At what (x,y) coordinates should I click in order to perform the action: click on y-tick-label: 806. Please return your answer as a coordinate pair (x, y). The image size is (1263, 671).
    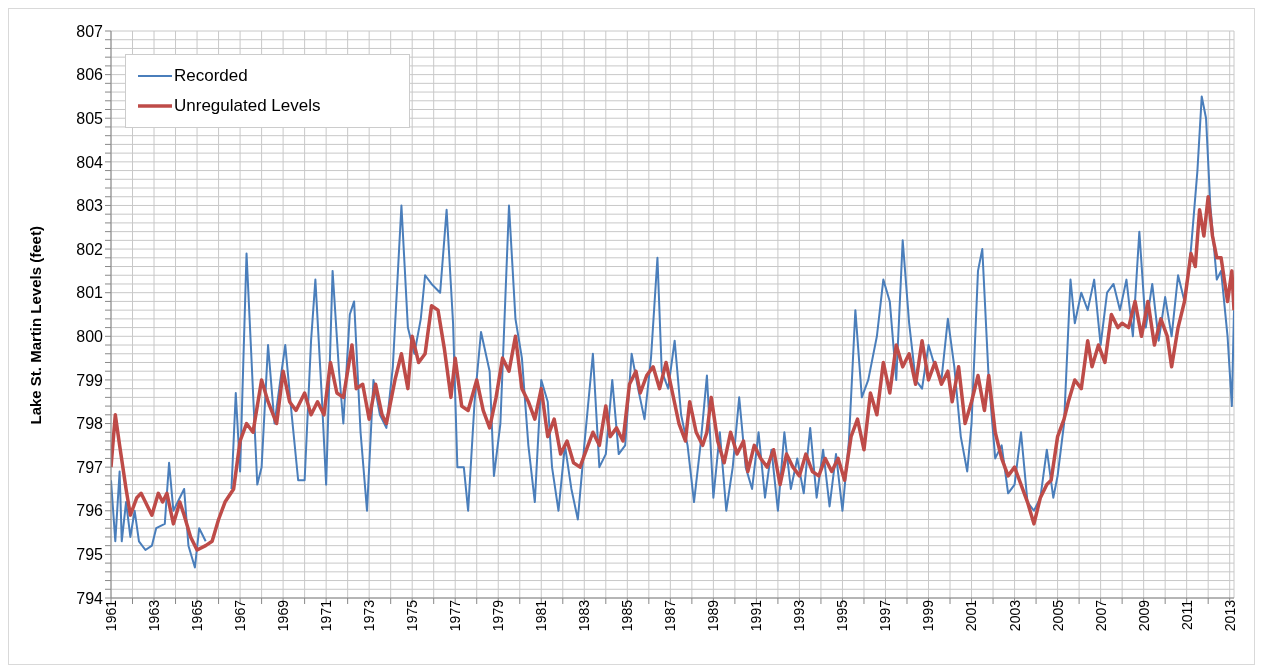
    Looking at the image, I should click on (90, 75).